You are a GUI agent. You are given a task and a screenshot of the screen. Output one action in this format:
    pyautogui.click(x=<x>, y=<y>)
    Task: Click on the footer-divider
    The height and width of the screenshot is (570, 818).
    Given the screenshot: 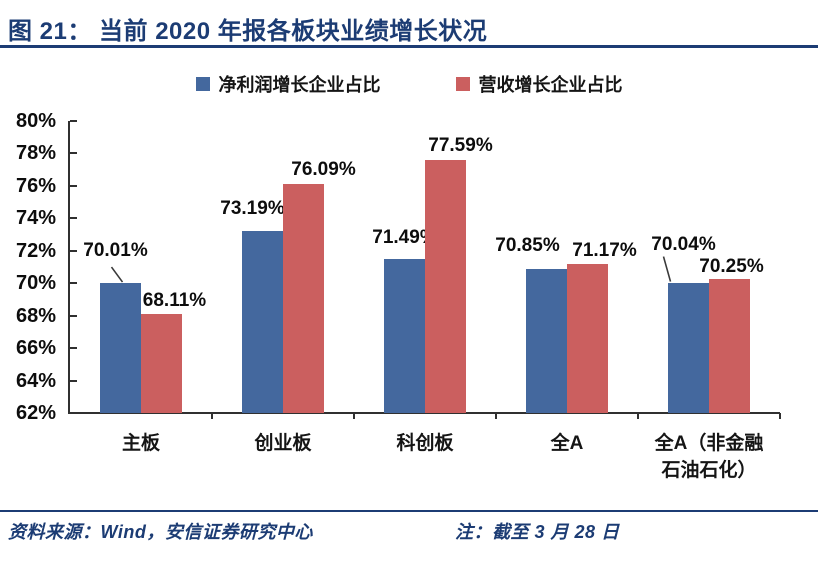 What is the action you would take?
    pyautogui.click(x=409, y=511)
    